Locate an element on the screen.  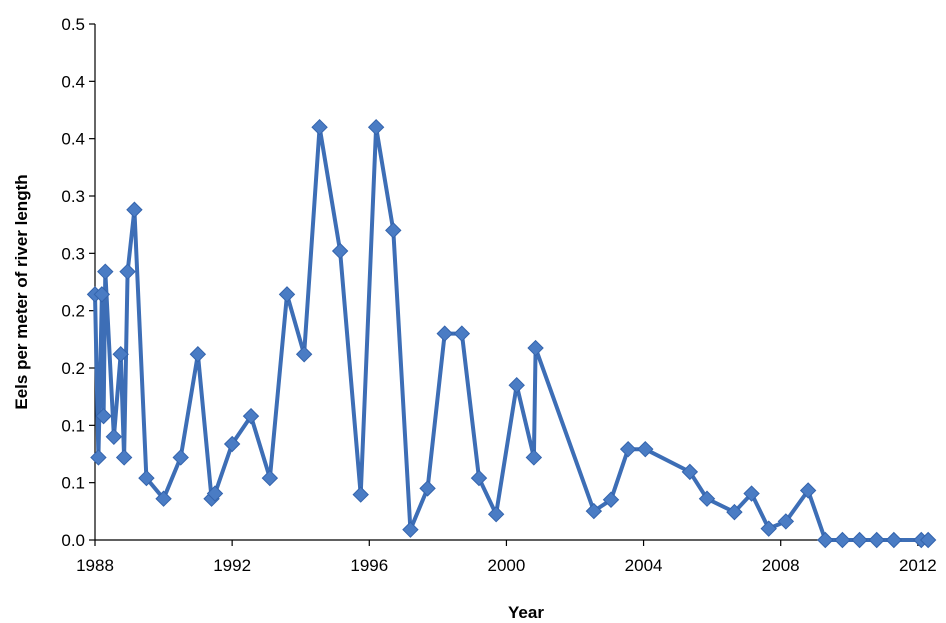
x-tick-label: 2000 is located at coordinates (507, 565).